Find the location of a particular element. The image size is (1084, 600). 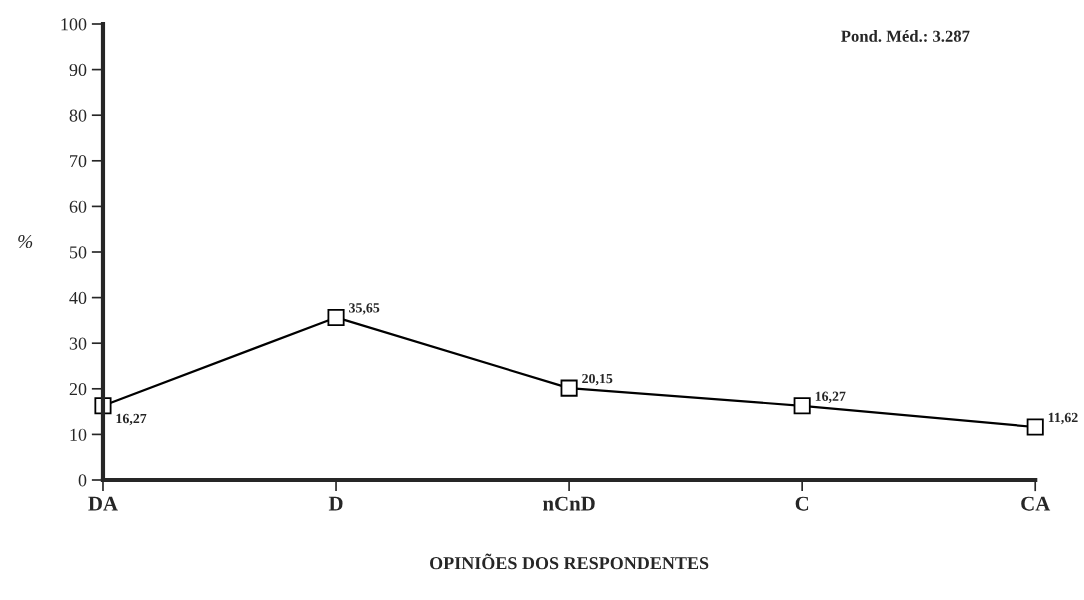

y-tick-label: 60 is located at coordinates (78, 206).